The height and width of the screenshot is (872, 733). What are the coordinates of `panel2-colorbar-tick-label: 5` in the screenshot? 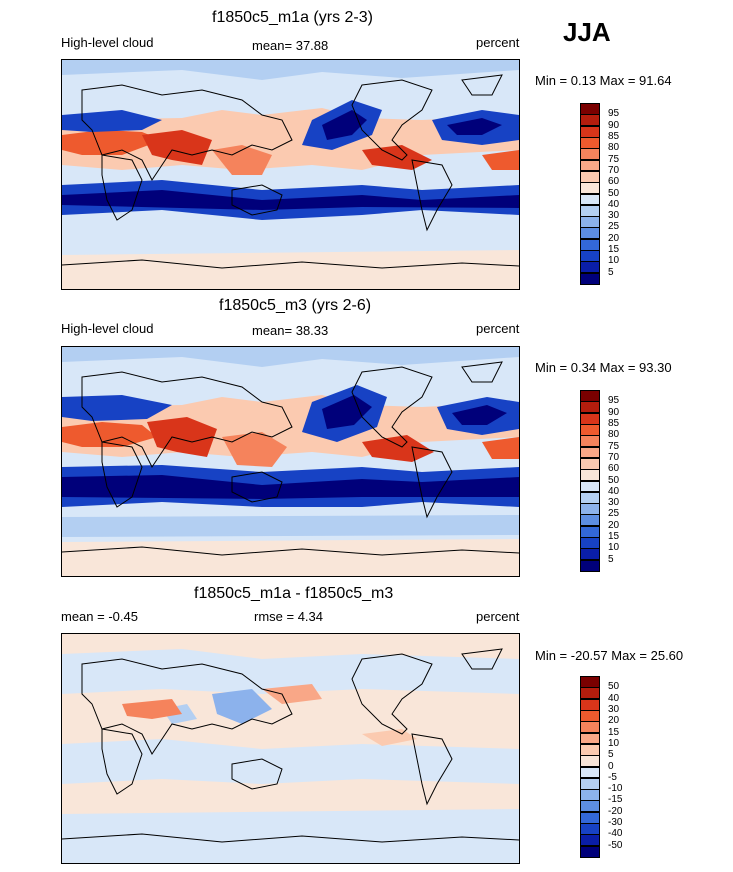 It's located at (611, 559).